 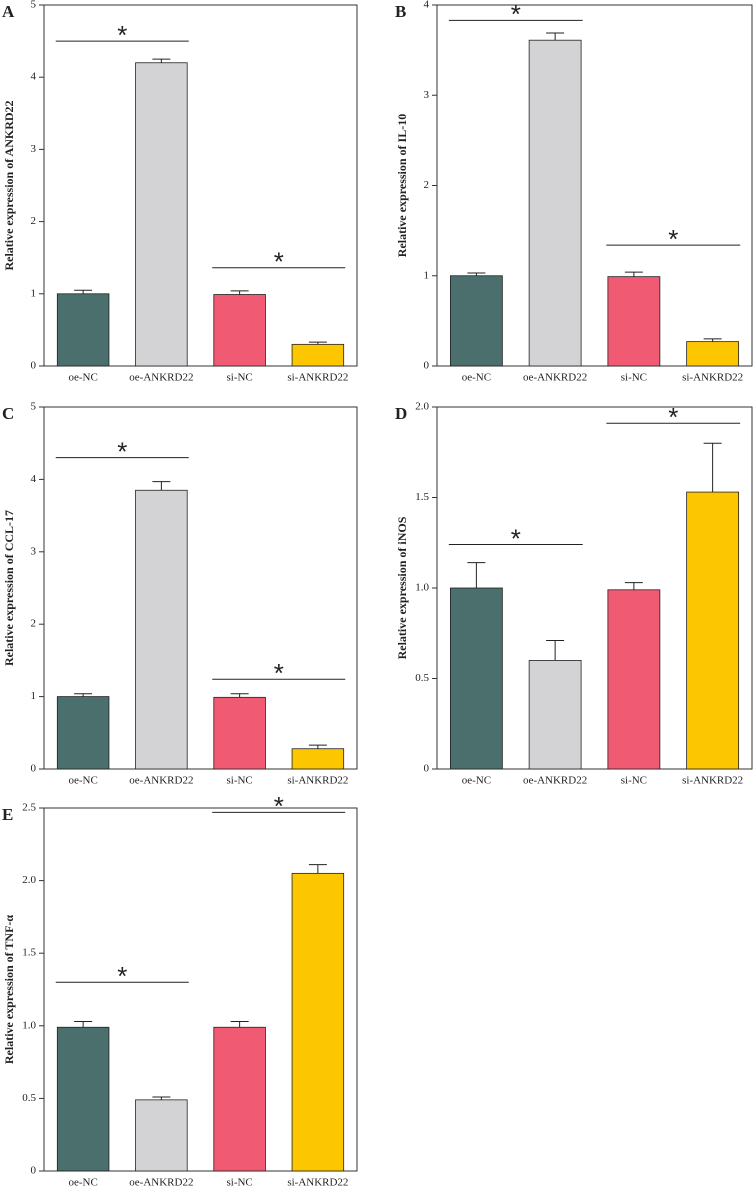 What do you see at coordinates (8, 11) in the screenshot?
I see `panel-label: A` at bounding box center [8, 11].